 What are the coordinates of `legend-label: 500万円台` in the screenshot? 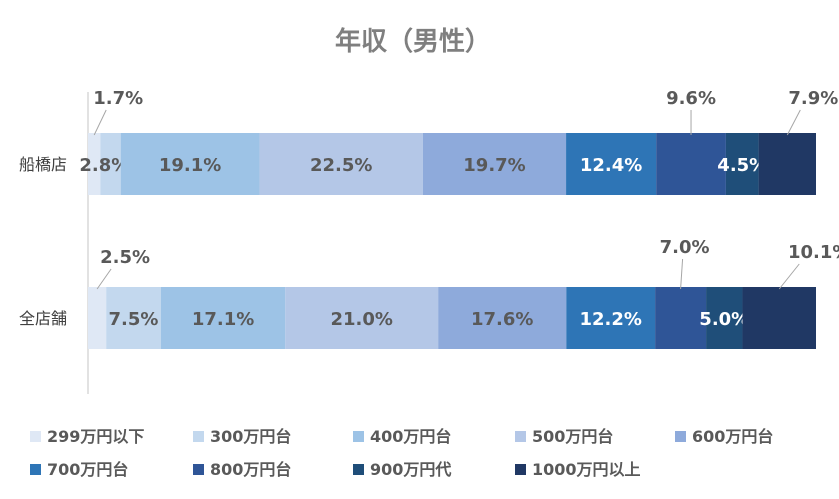 It's located at (572, 436).